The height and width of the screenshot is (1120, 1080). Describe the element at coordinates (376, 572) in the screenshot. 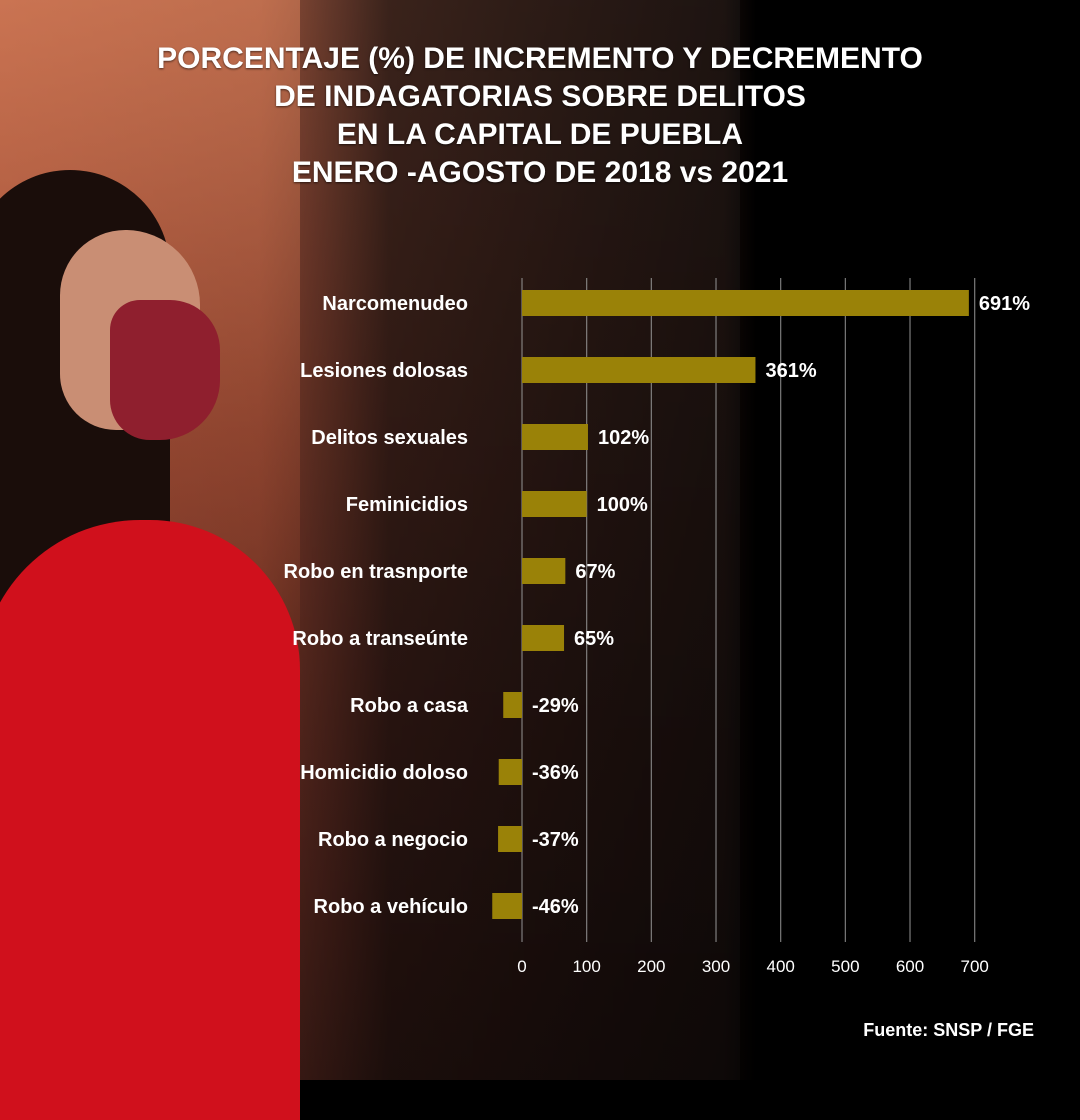

I see `category-label: Robo en trasnporte` at that location.